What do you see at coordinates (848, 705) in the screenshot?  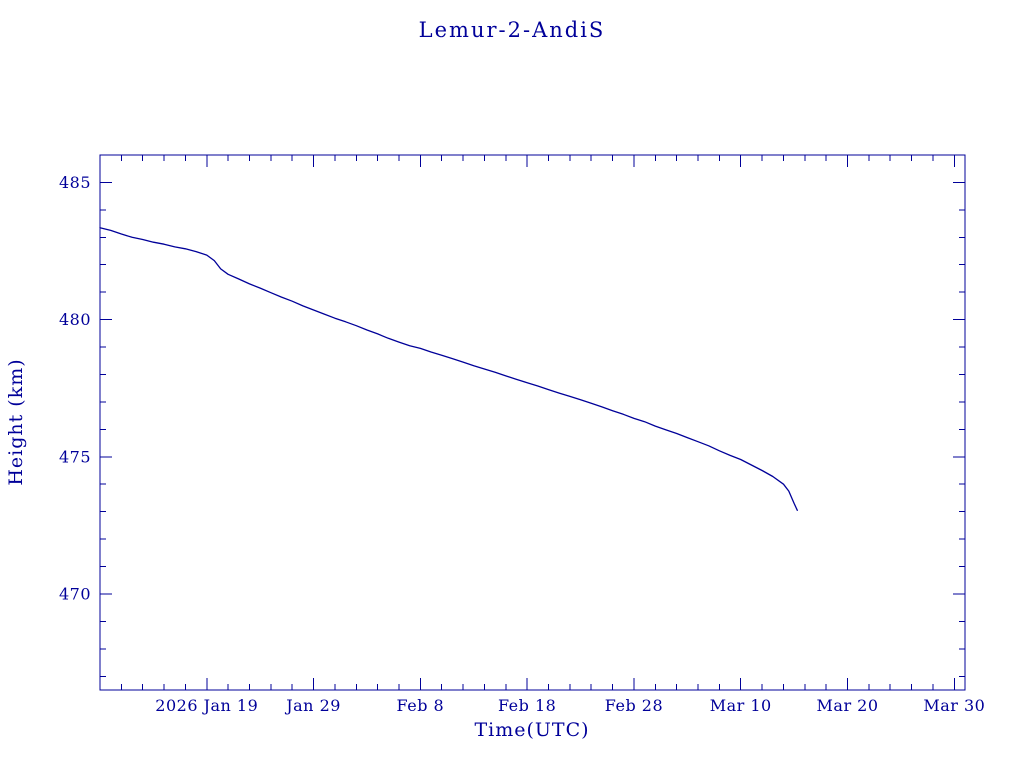 I see `x-tick-label: Mar 20` at bounding box center [848, 705].